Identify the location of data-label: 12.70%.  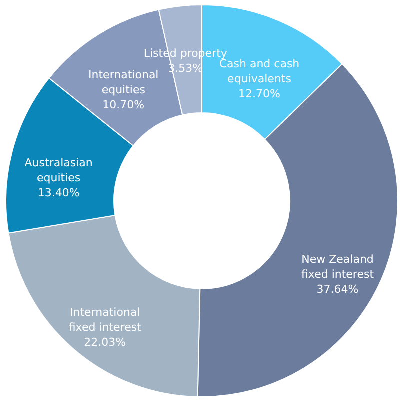
(259, 94).